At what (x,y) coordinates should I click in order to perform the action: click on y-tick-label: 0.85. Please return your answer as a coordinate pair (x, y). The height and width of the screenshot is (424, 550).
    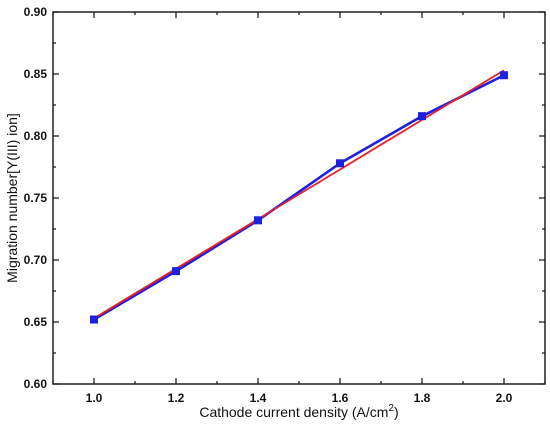
    Looking at the image, I should click on (36, 74).